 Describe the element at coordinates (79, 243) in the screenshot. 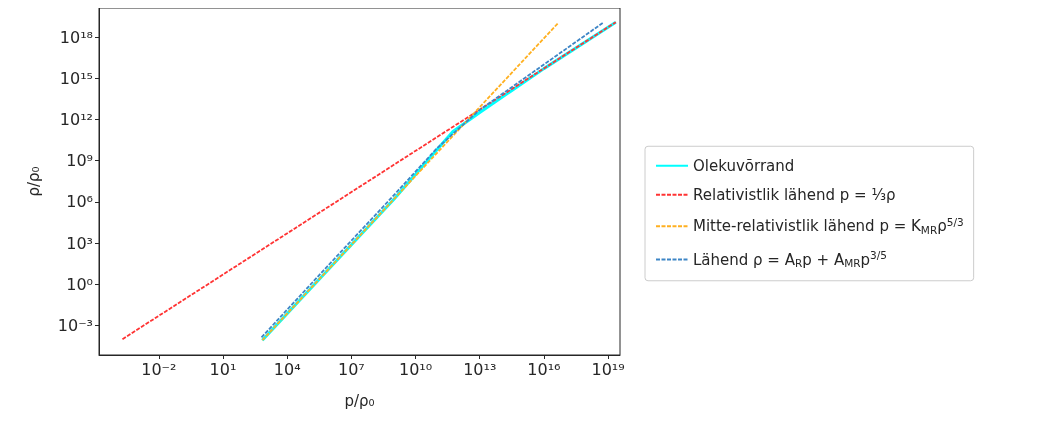

I see `y-tick-label: 10³` at that location.